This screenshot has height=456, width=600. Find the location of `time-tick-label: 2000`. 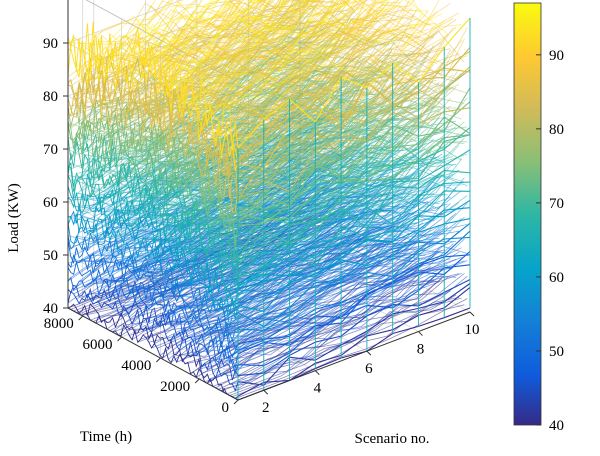

time-tick-label: 2000 is located at coordinates (175, 387).